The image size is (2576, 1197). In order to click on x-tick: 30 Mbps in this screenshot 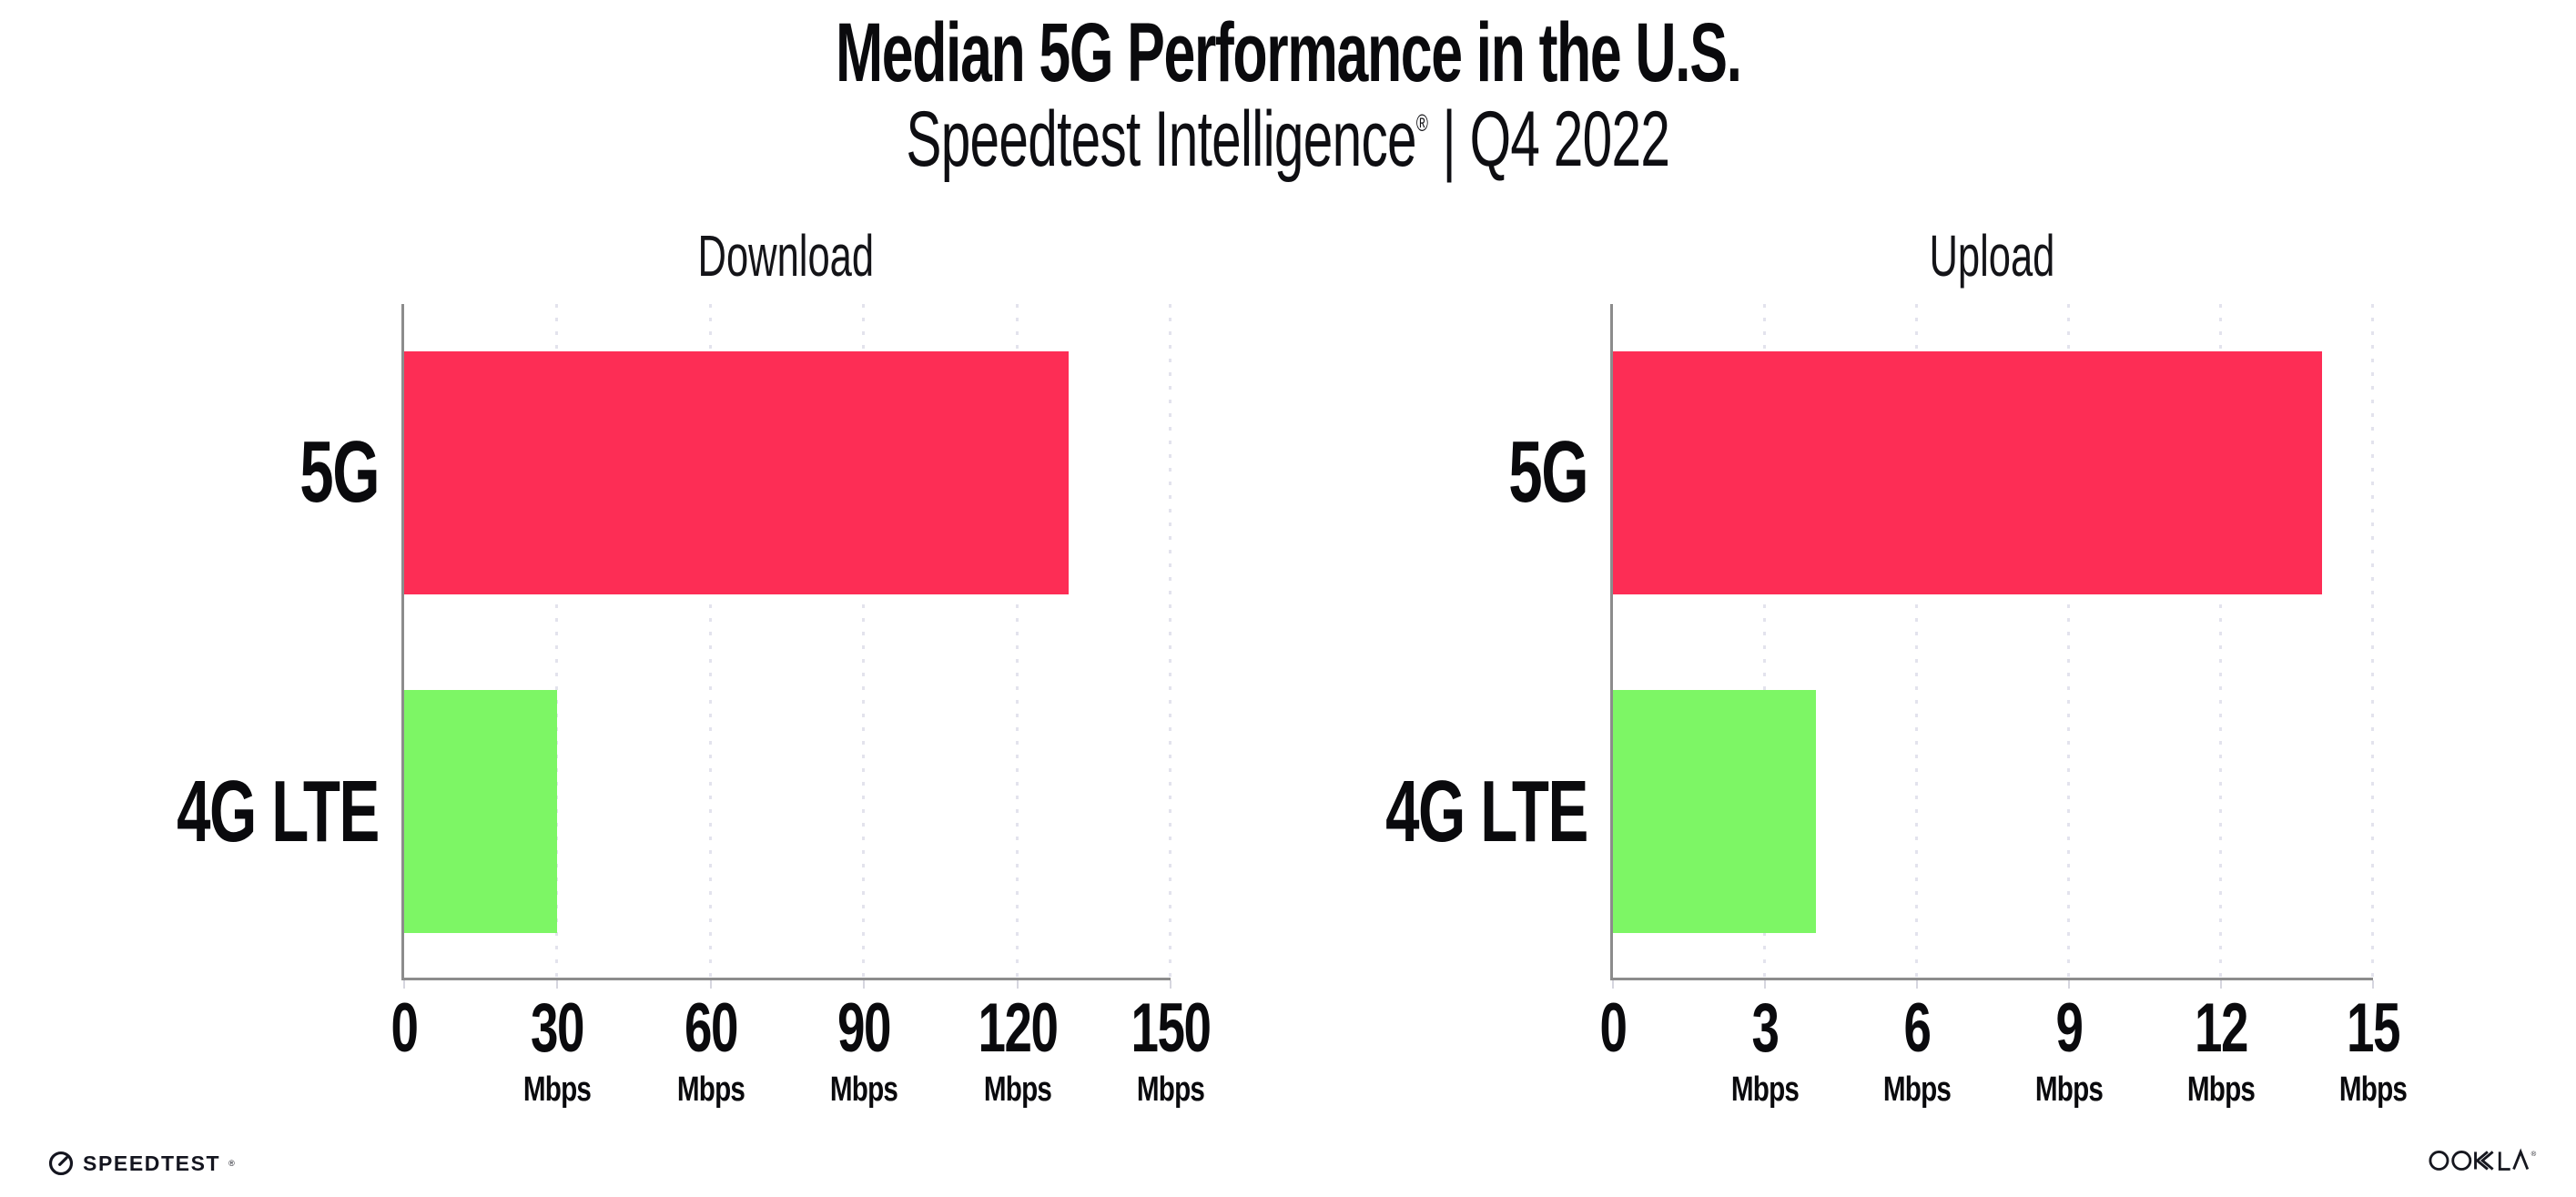, I will do `click(557, 1052)`.